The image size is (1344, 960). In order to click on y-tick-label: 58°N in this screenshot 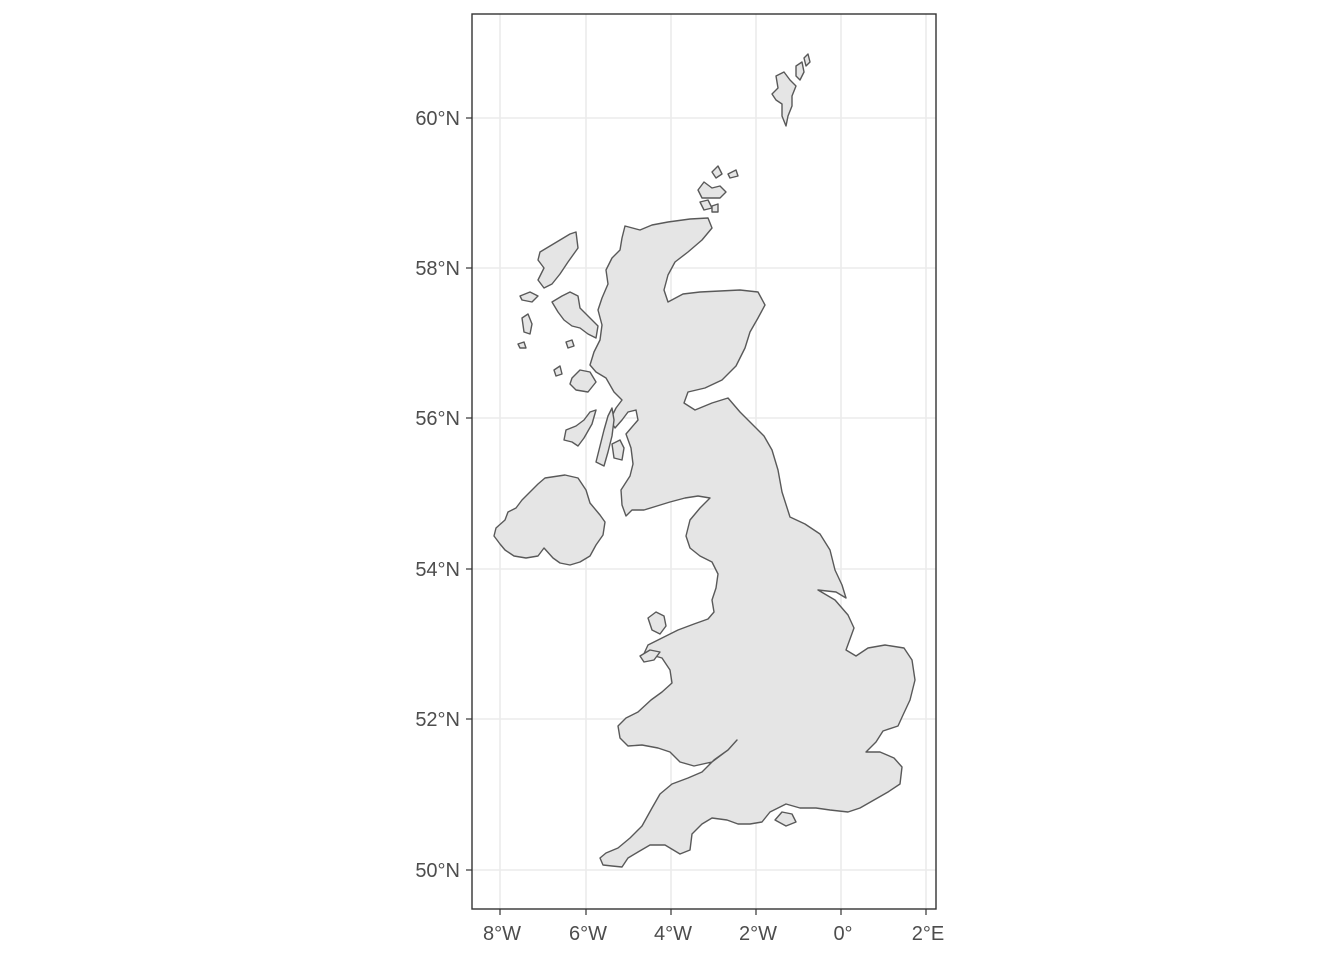, I will do `click(437, 269)`.